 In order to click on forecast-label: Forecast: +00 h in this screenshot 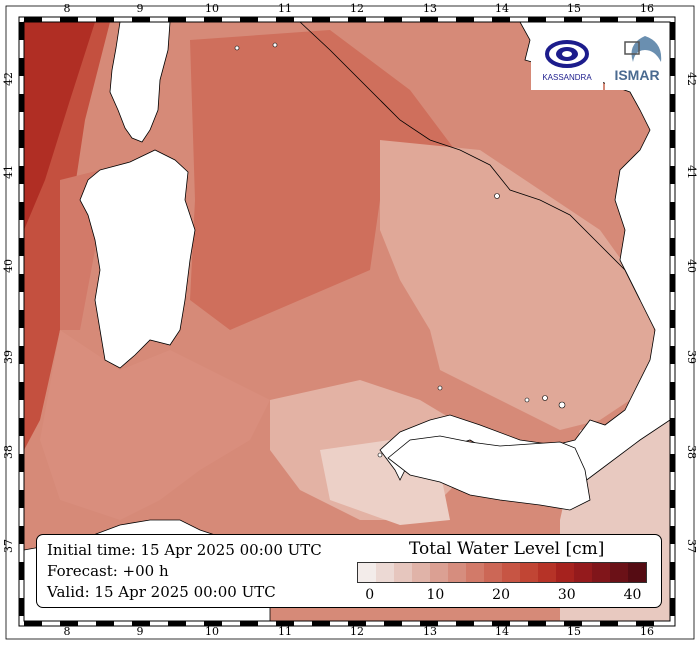, I will do `click(108, 571)`.